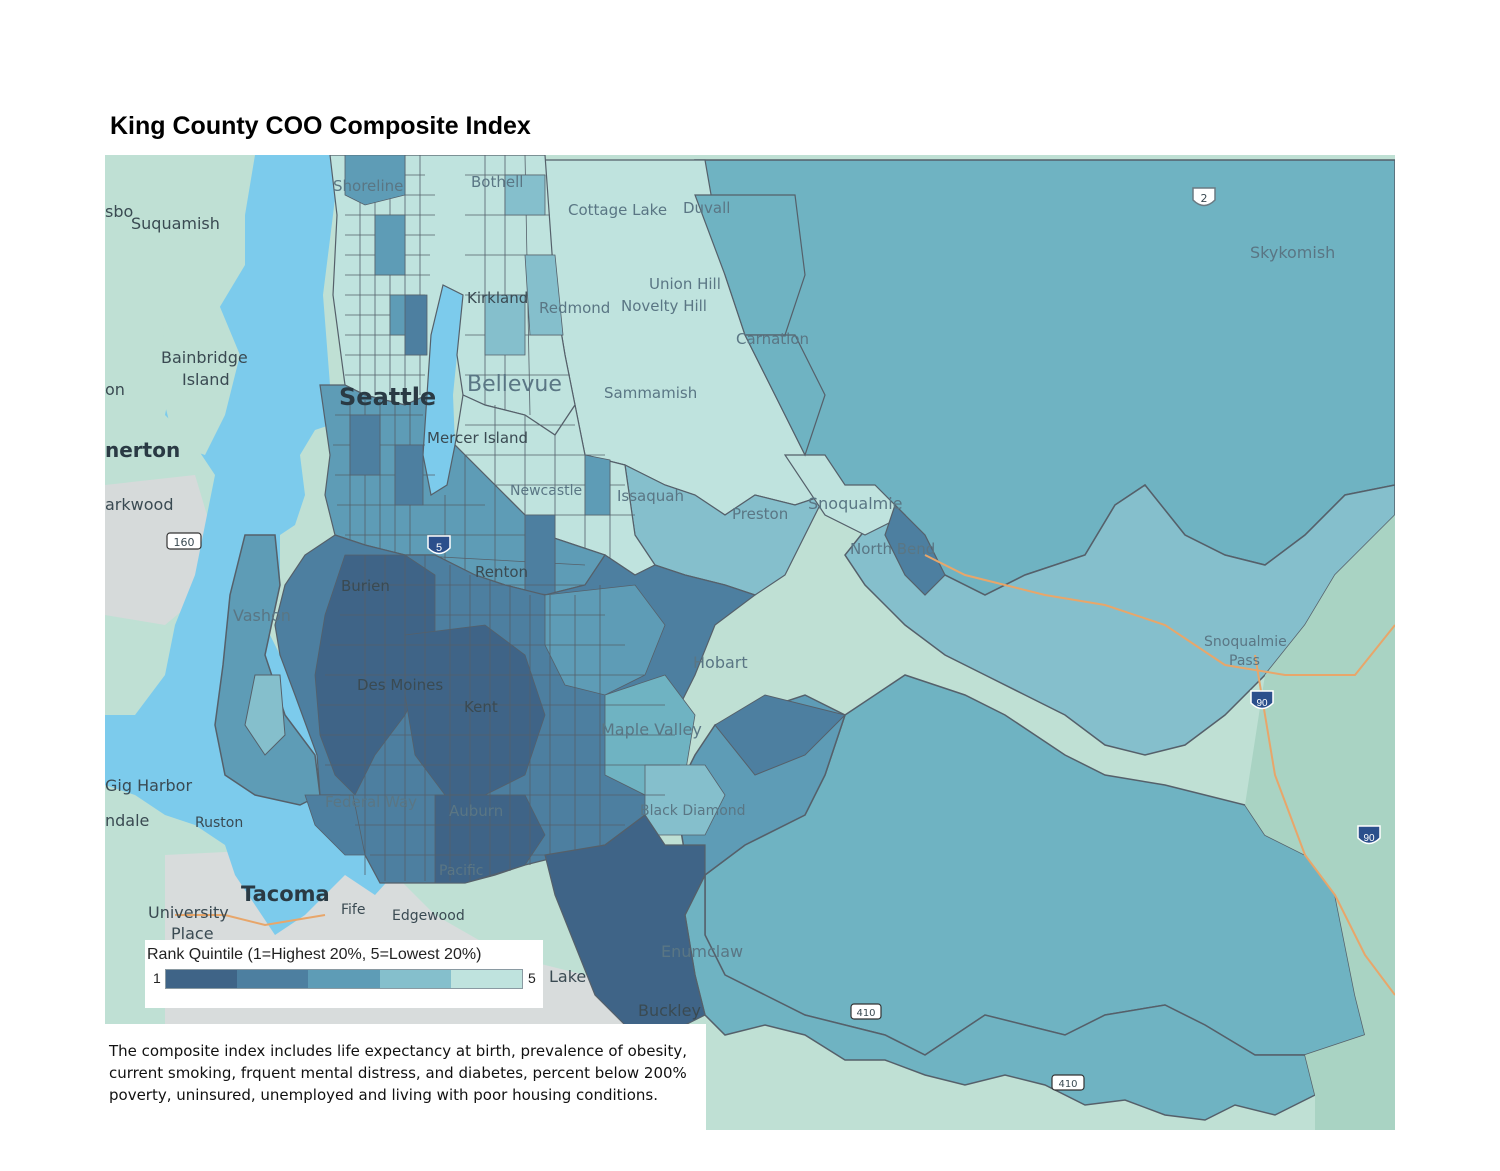 The height and width of the screenshot is (1171, 1500). I want to click on label-snoqualmie-pass-1: Snoqualmie, so click(1245, 642).